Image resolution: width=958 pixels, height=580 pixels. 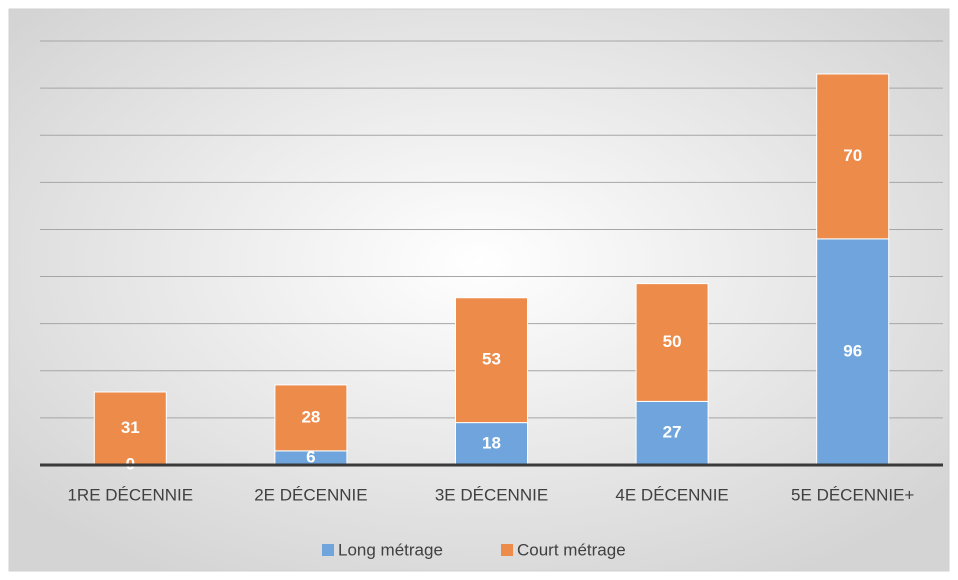 I want to click on x-tick-label: 4E DÉCENNIE, so click(x=671, y=494).